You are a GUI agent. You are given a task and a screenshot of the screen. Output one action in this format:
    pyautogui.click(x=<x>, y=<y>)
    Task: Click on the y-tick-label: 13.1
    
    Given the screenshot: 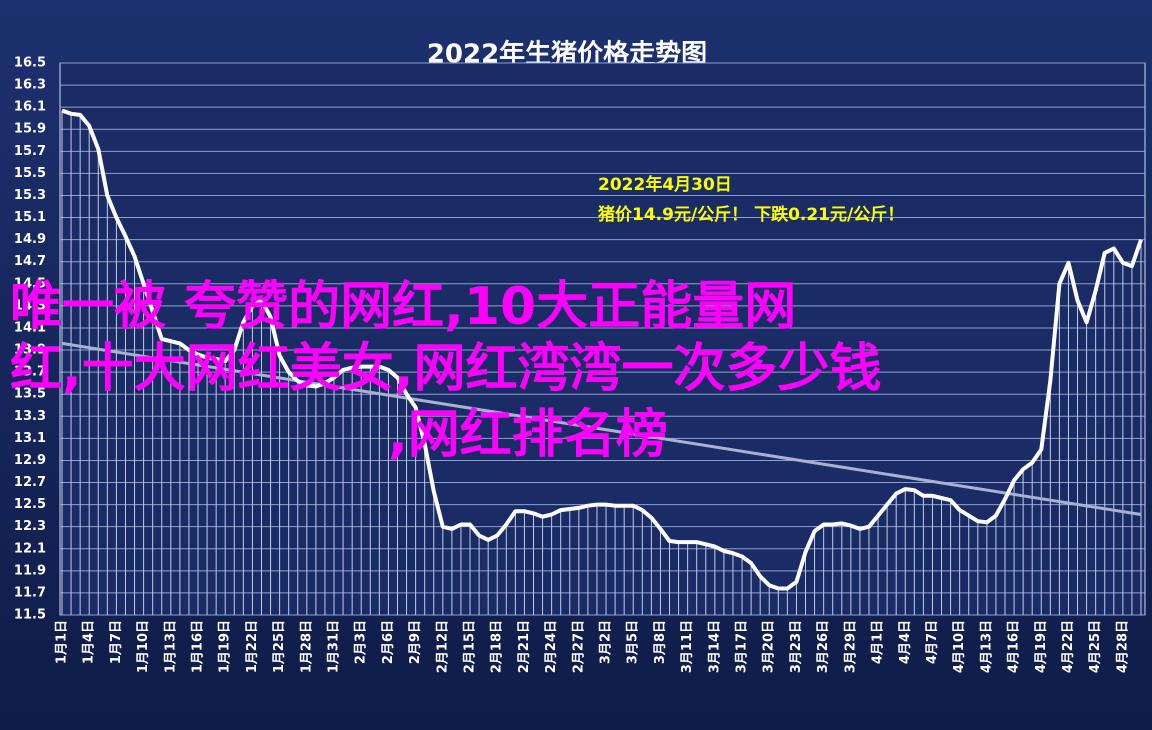 What is the action you would take?
    pyautogui.click(x=30, y=438)
    